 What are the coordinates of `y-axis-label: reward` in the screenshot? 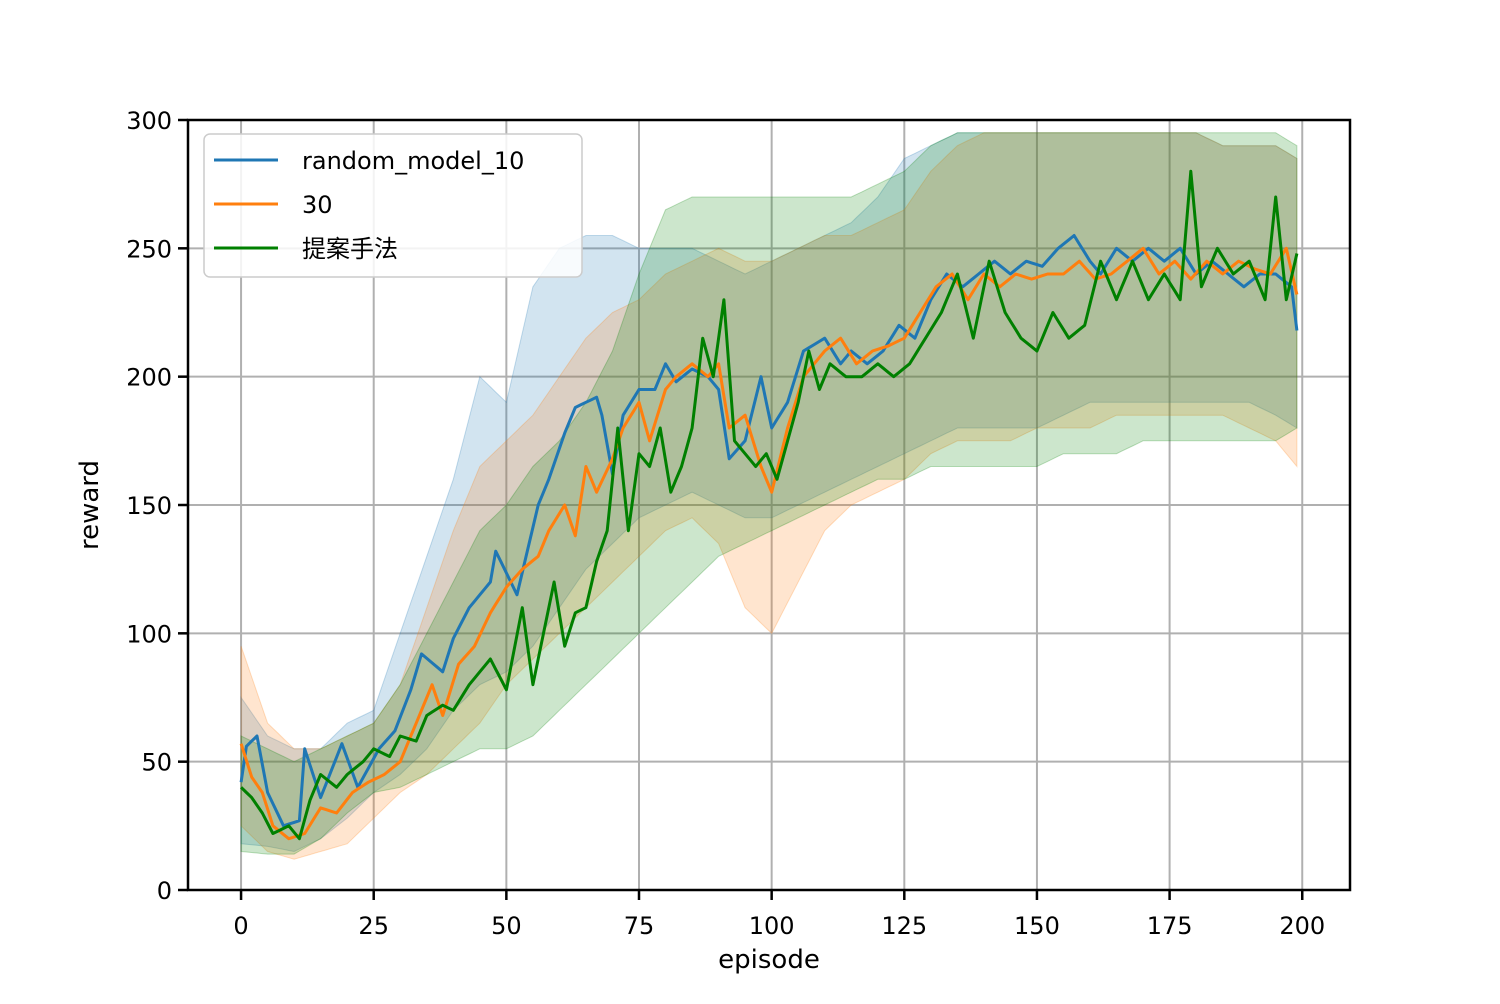 It's located at (90, 505).